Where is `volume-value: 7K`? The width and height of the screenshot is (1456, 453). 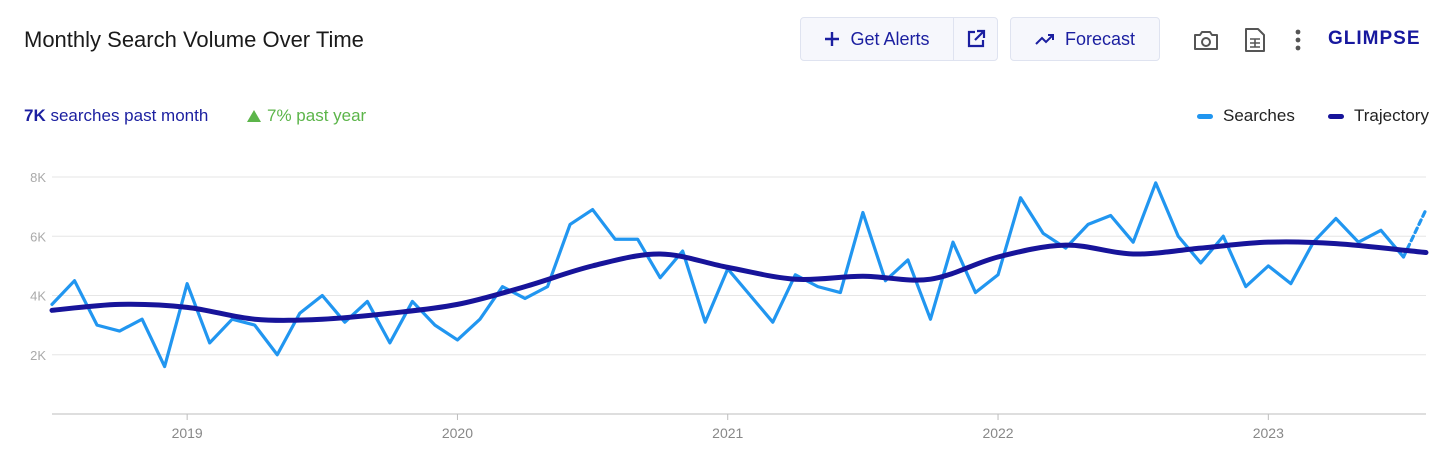
volume-value: 7K is located at coordinates (35, 115).